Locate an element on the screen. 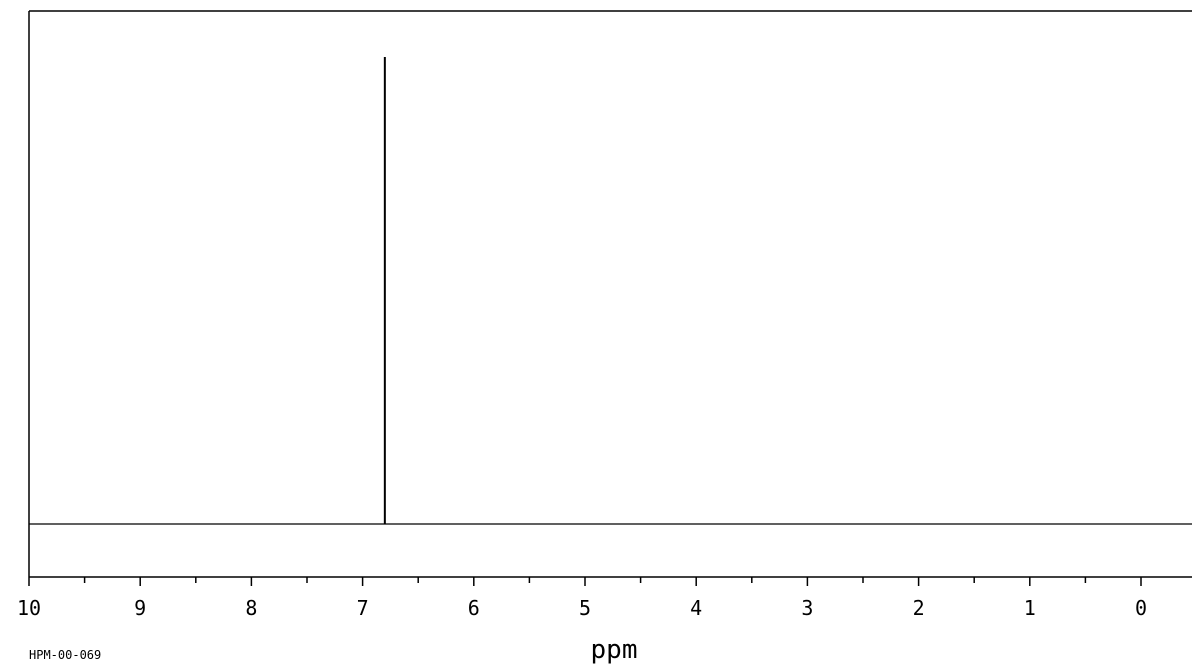 The image size is (1192, 666). x-axis-ticks is located at coordinates (585, 581).